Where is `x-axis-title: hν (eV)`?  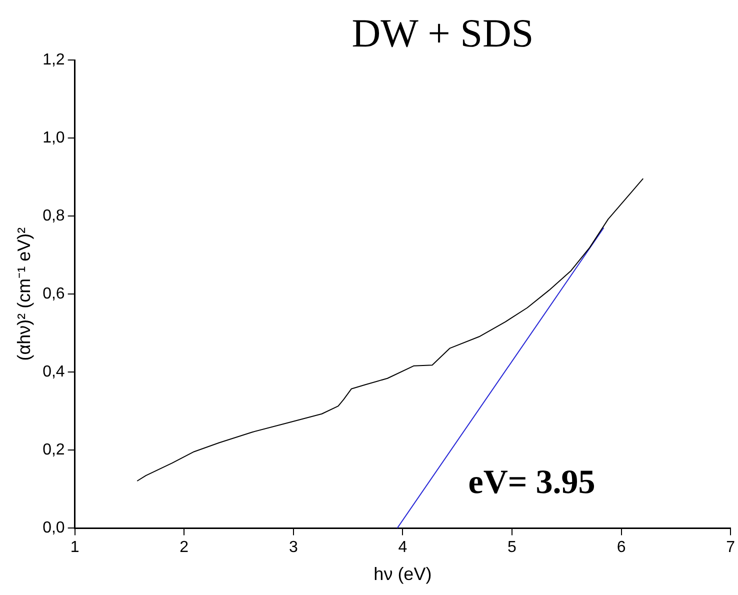
x-axis-title: hν (eV) is located at coordinates (403, 574).